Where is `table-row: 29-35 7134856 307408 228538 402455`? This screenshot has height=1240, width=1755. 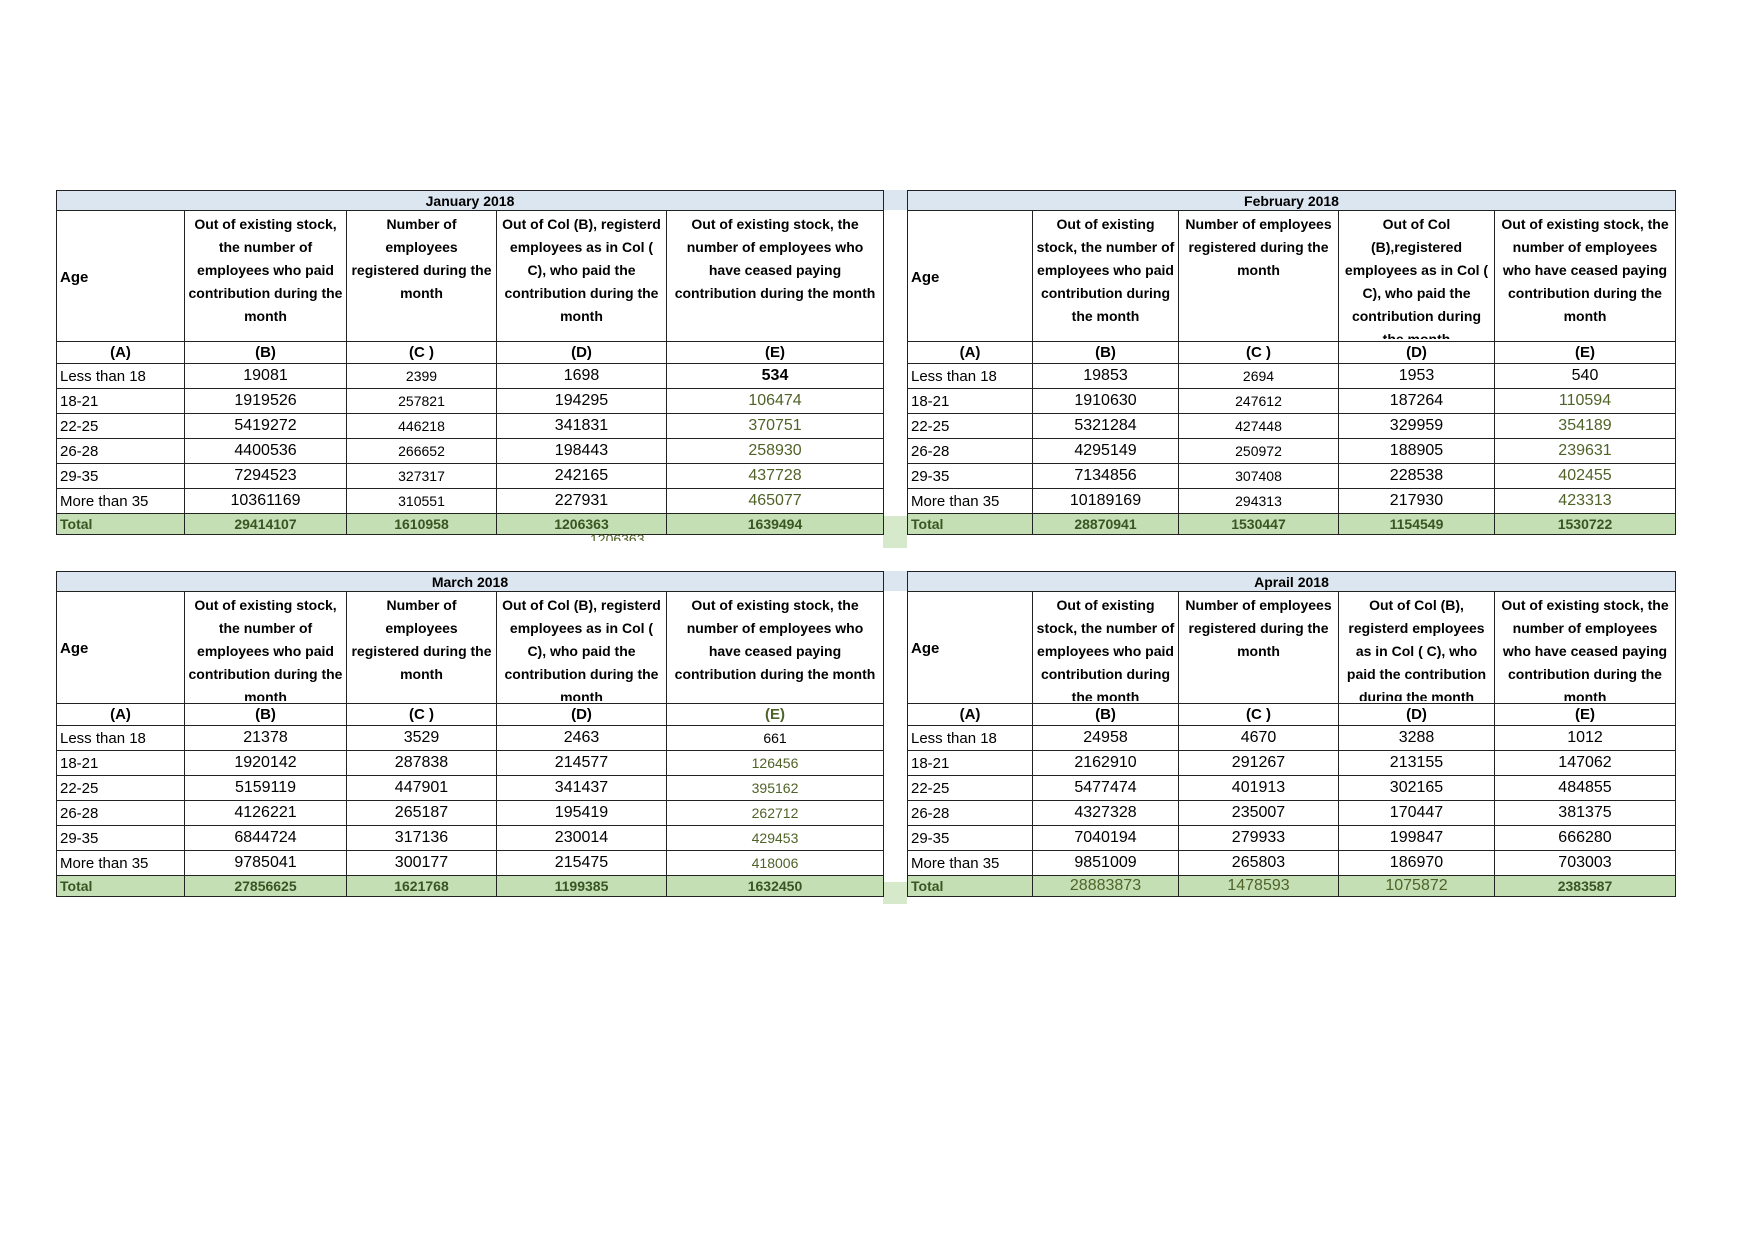 table-row: 29-35 7134856 307408 228538 402455 is located at coordinates (1291, 476).